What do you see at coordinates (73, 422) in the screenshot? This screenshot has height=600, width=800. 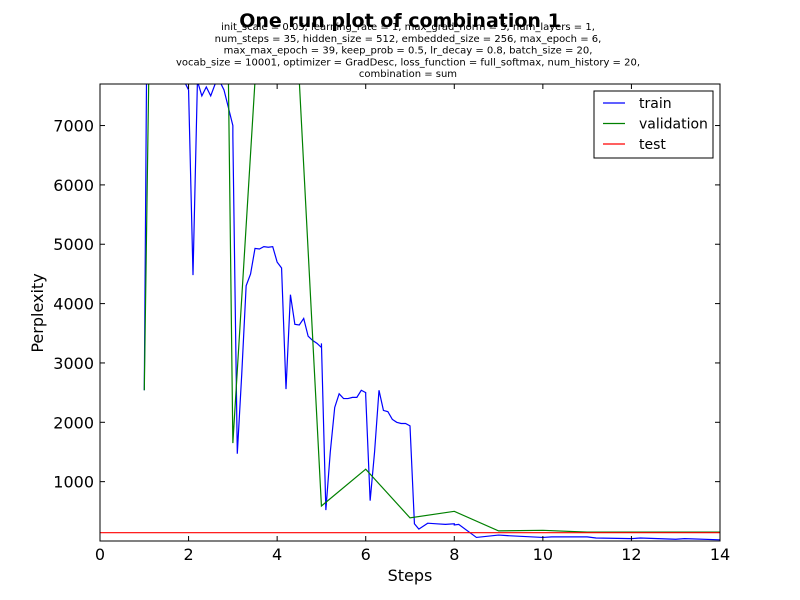 I see `y-tick-label: 2000` at bounding box center [73, 422].